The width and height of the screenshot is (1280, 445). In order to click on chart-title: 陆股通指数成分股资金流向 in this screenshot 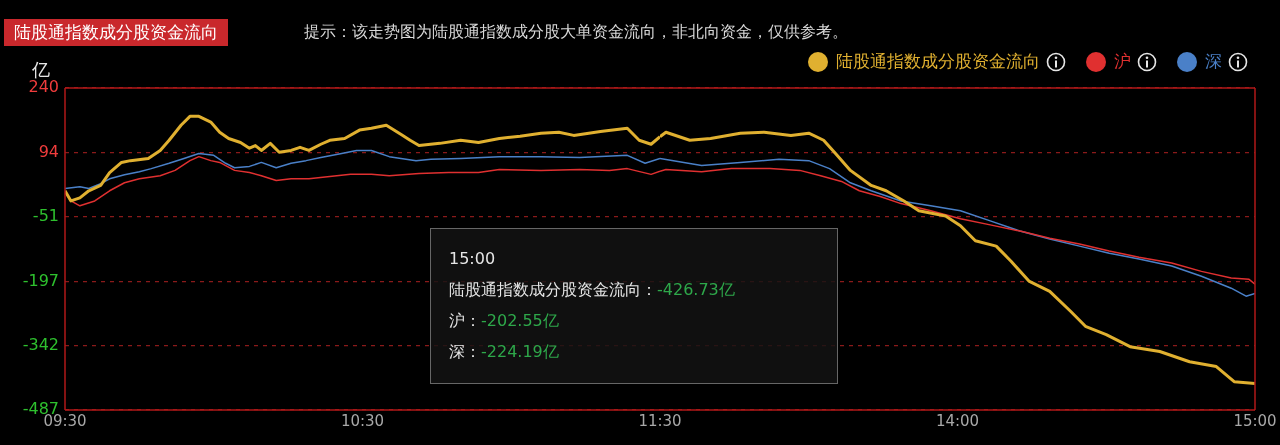, I will do `click(116, 32)`.